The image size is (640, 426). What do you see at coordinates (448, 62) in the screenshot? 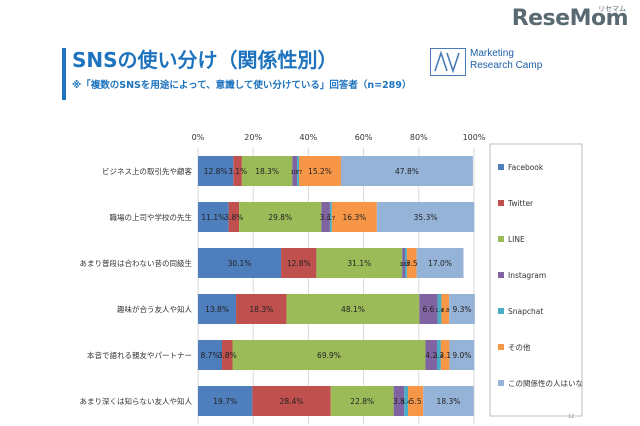
I see `mrc-logo-mark` at bounding box center [448, 62].